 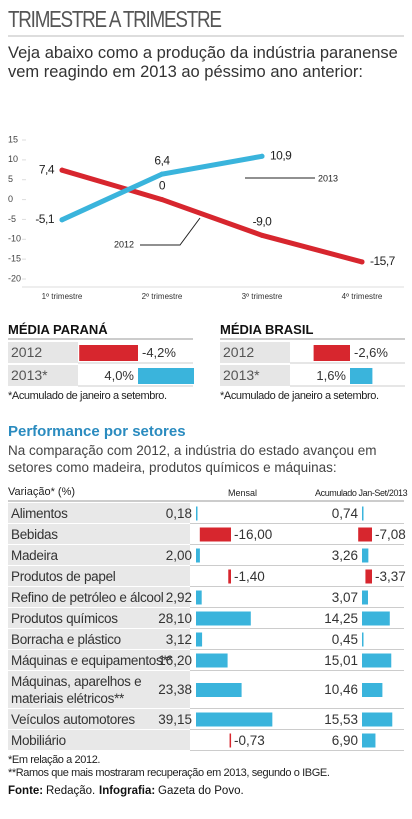 I want to click on value-label: -5,1, so click(x=45, y=219).